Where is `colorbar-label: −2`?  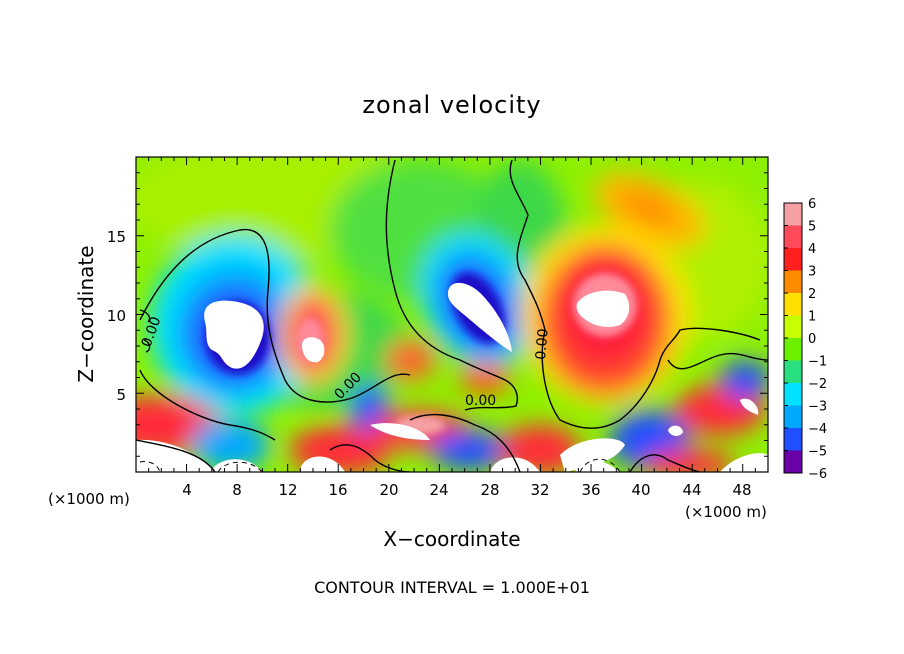
colorbar-label: −2 is located at coordinates (817, 384).